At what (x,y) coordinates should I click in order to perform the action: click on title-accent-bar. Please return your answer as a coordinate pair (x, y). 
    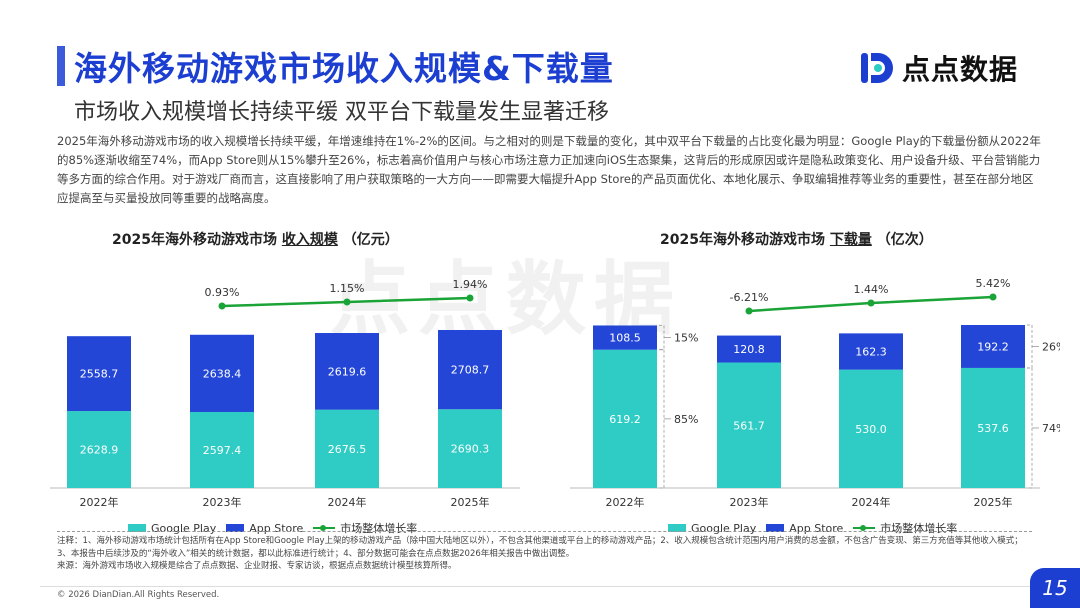
    Looking at the image, I should click on (61, 66).